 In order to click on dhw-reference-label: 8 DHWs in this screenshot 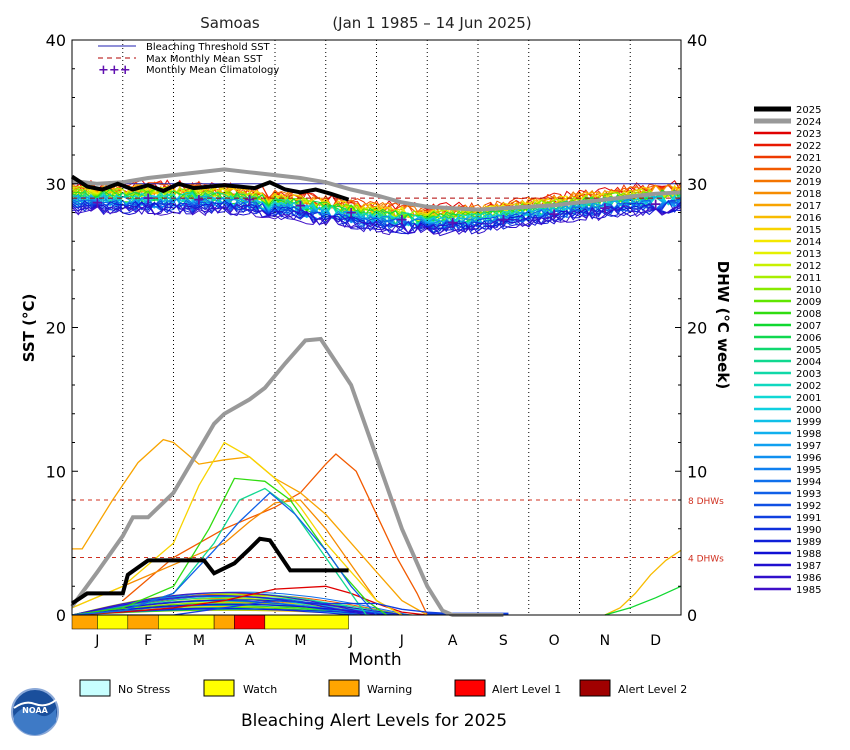, I will do `click(706, 502)`.